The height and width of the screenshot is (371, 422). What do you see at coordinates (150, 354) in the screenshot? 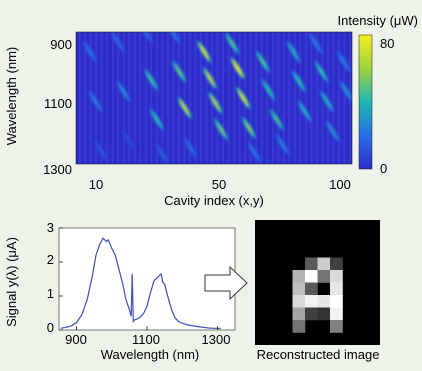
I see `spectrum-x-axis-label: Wavelength (nm)` at bounding box center [150, 354].